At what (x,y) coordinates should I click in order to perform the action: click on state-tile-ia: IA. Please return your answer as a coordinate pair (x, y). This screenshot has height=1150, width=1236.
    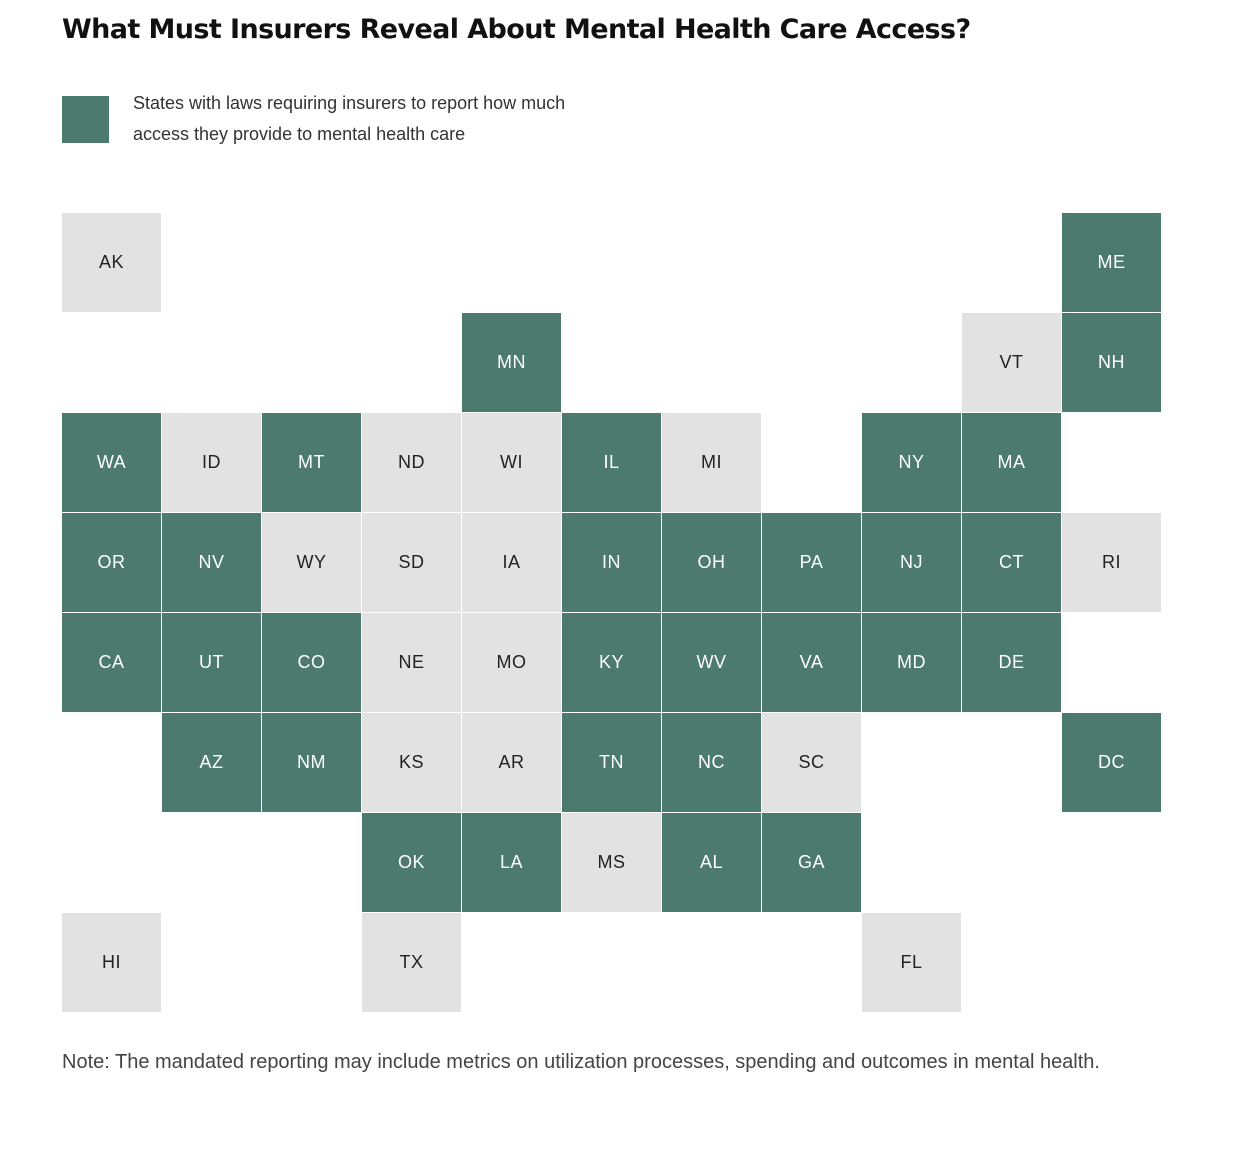
    Looking at the image, I should click on (511, 562).